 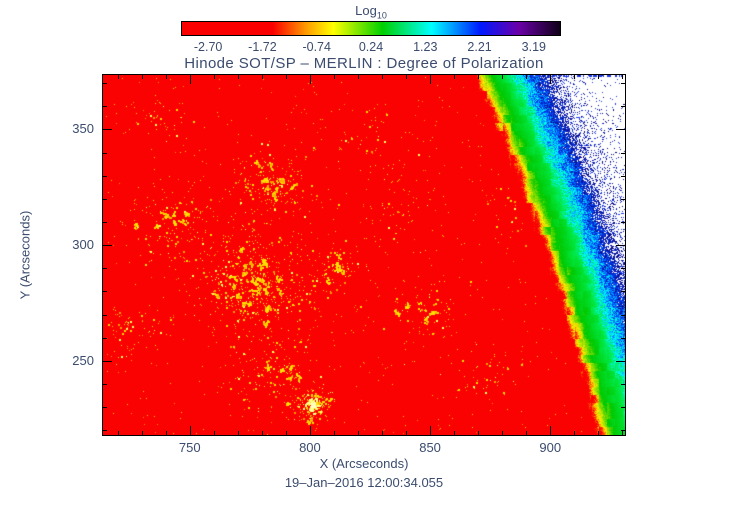 I want to click on colorbar-tick-label: -0.74, so click(x=316, y=47).